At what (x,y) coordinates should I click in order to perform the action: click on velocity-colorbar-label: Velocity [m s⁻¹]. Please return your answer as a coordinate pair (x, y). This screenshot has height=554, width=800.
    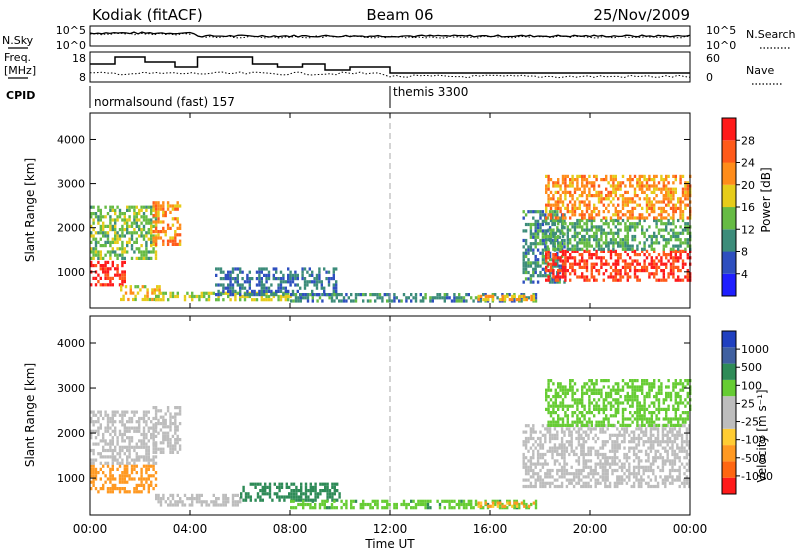
    Looking at the image, I should click on (762, 435).